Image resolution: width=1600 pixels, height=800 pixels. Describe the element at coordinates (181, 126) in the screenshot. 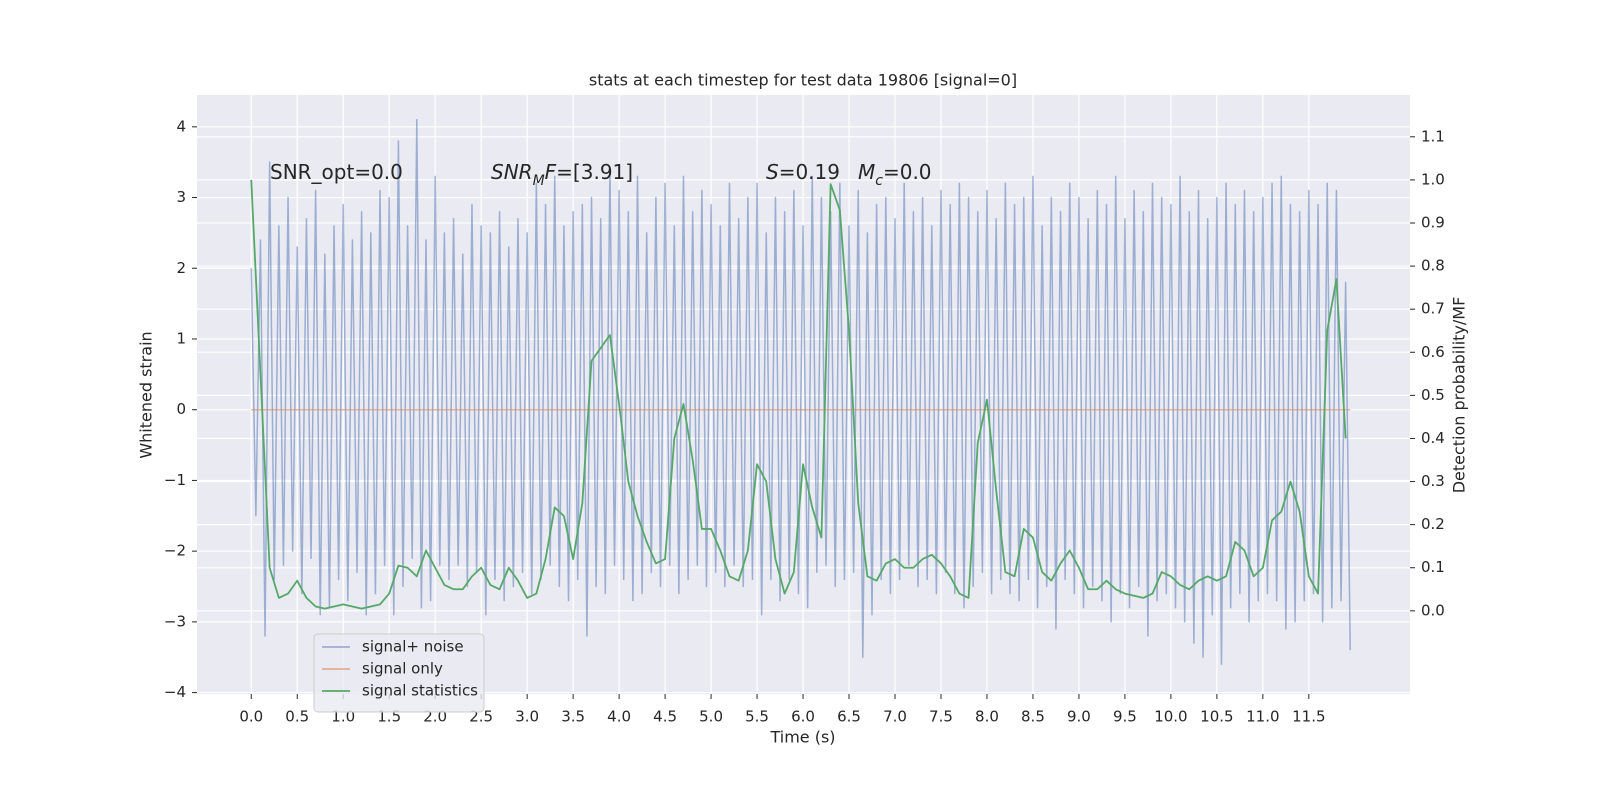

I see `y-tick-label: 4` at that location.